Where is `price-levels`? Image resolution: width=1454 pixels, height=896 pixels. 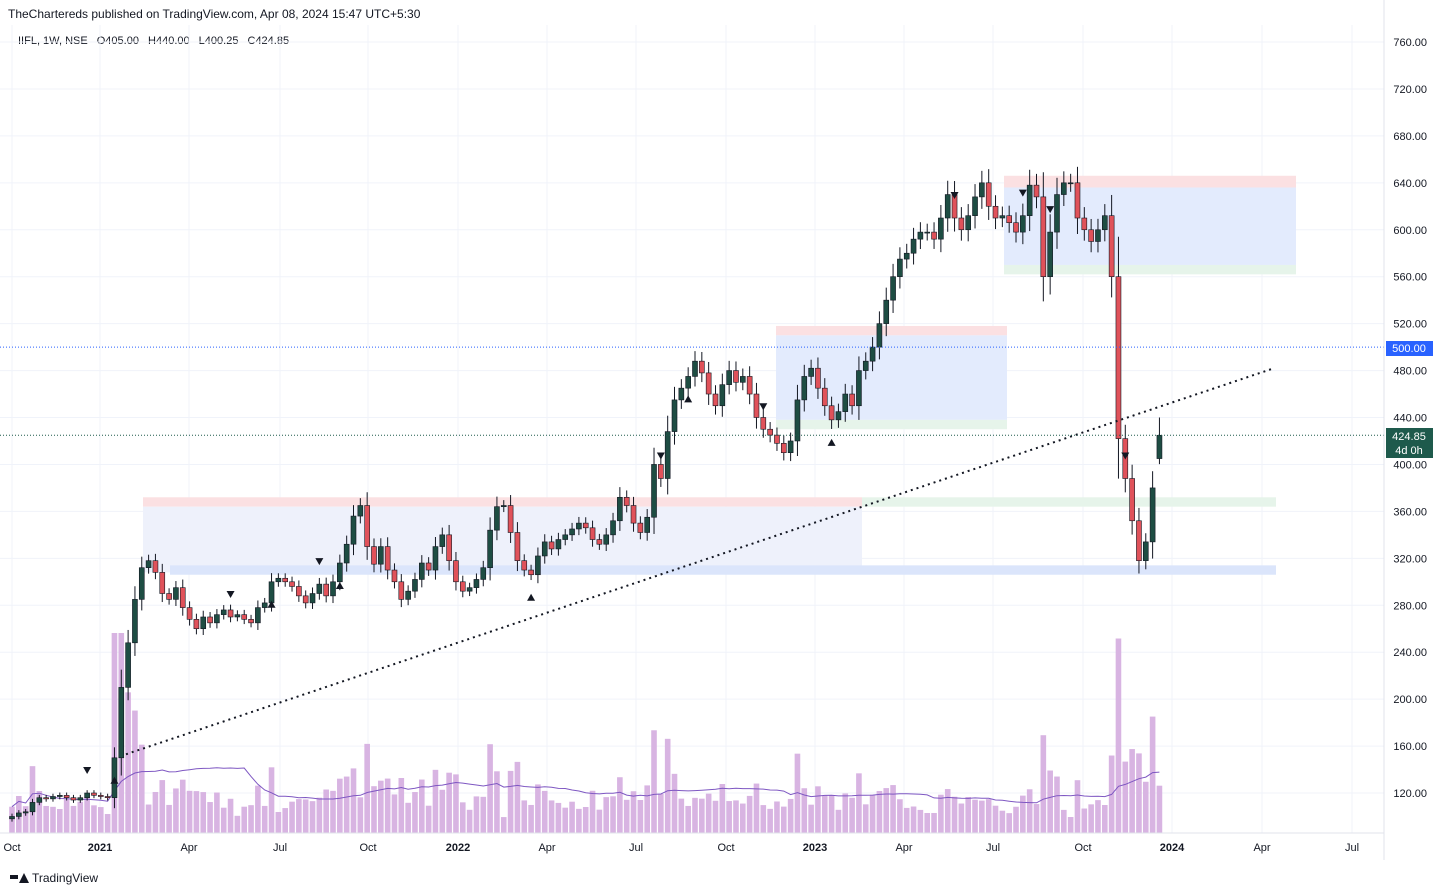 price-levels is located at coordinates (692, 391).